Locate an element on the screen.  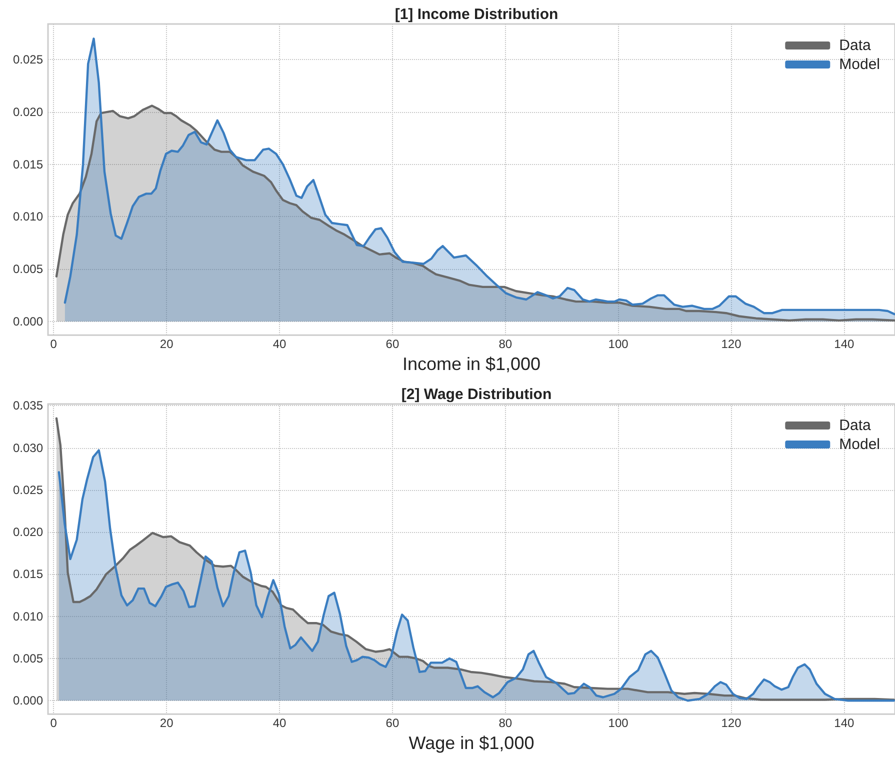
chart-title: [1] Income Distribution is located at coordinates (476, 14).